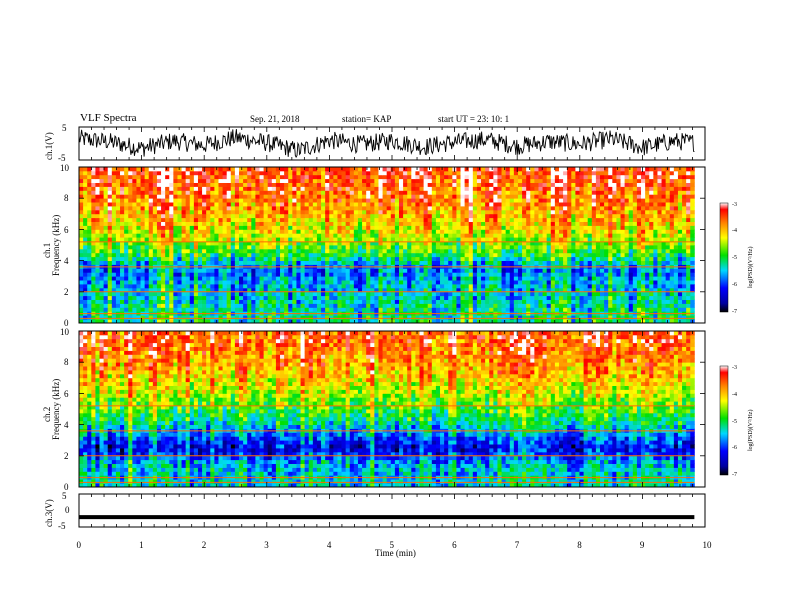 This screenshot has height=612, width=792. Describe the element at coordinates (366, 119) in the screenshot. I see `station-label: station= KAP` at that location.